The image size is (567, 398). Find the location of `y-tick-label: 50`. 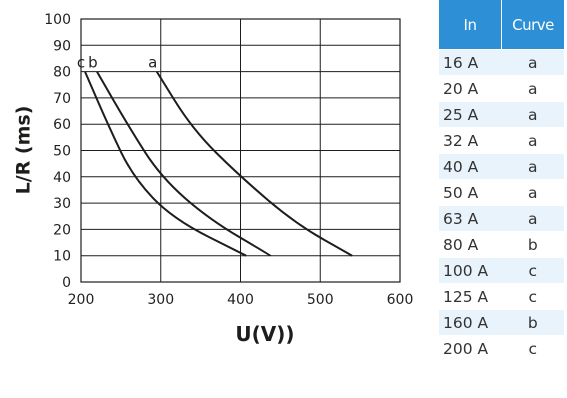

y-tick-label: 50 is located at coordinates (62, 152).